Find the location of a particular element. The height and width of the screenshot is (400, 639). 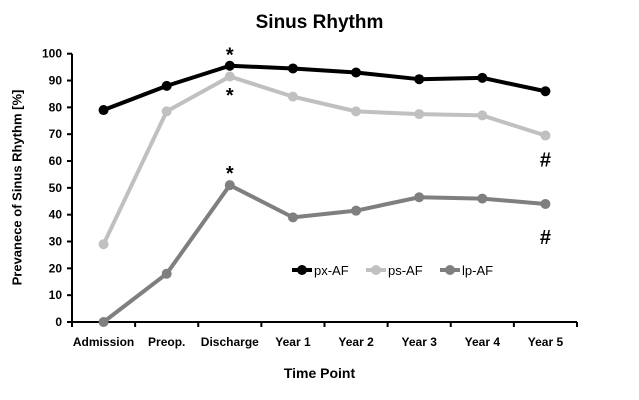

series-px-AF is located at coordinates (324, 88).